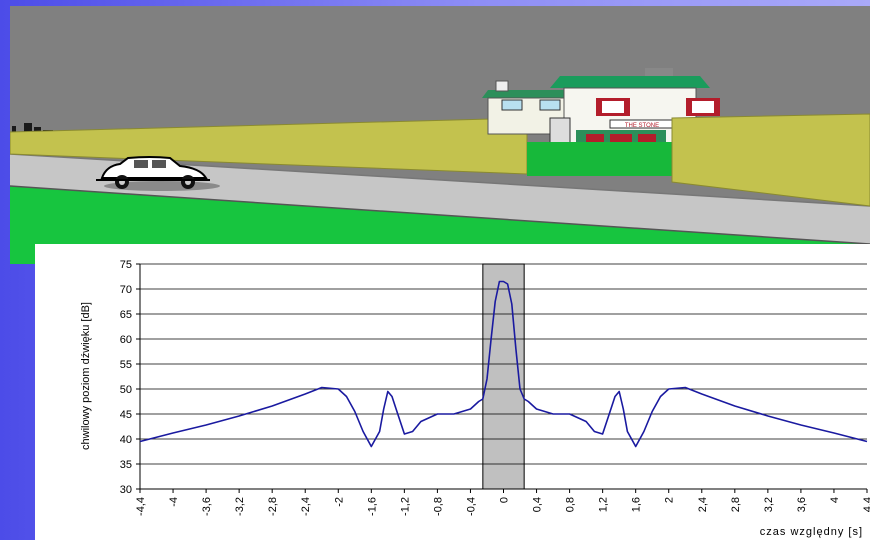 The height and width of the screenshot is (540, 870). What do you see at coordinates (240, 506) in the screenshot?
I see `x-tick-label: -3,2` at bounding box center [240, 506].